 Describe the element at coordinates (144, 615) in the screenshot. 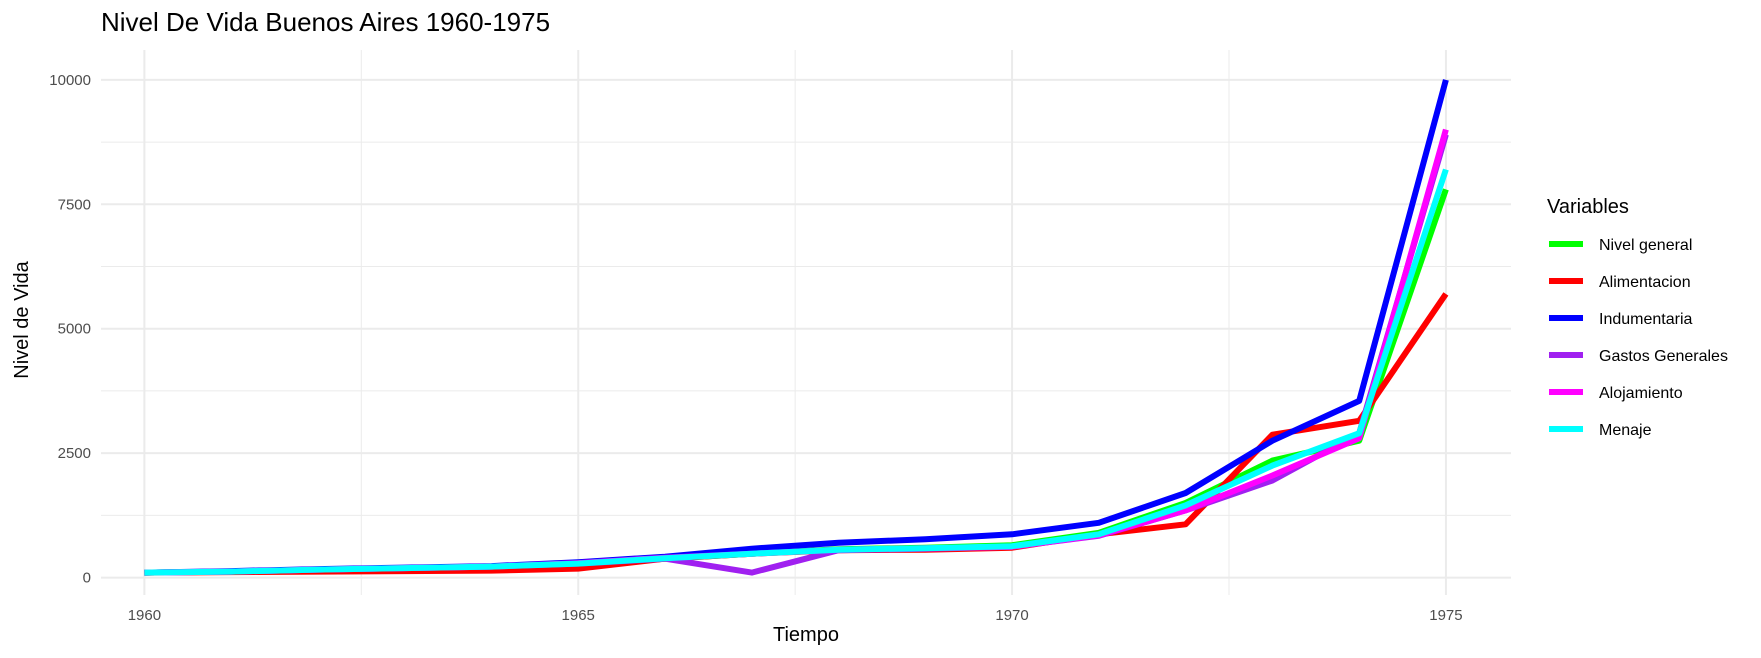

I see `x-tick-label: 1960` at that location.